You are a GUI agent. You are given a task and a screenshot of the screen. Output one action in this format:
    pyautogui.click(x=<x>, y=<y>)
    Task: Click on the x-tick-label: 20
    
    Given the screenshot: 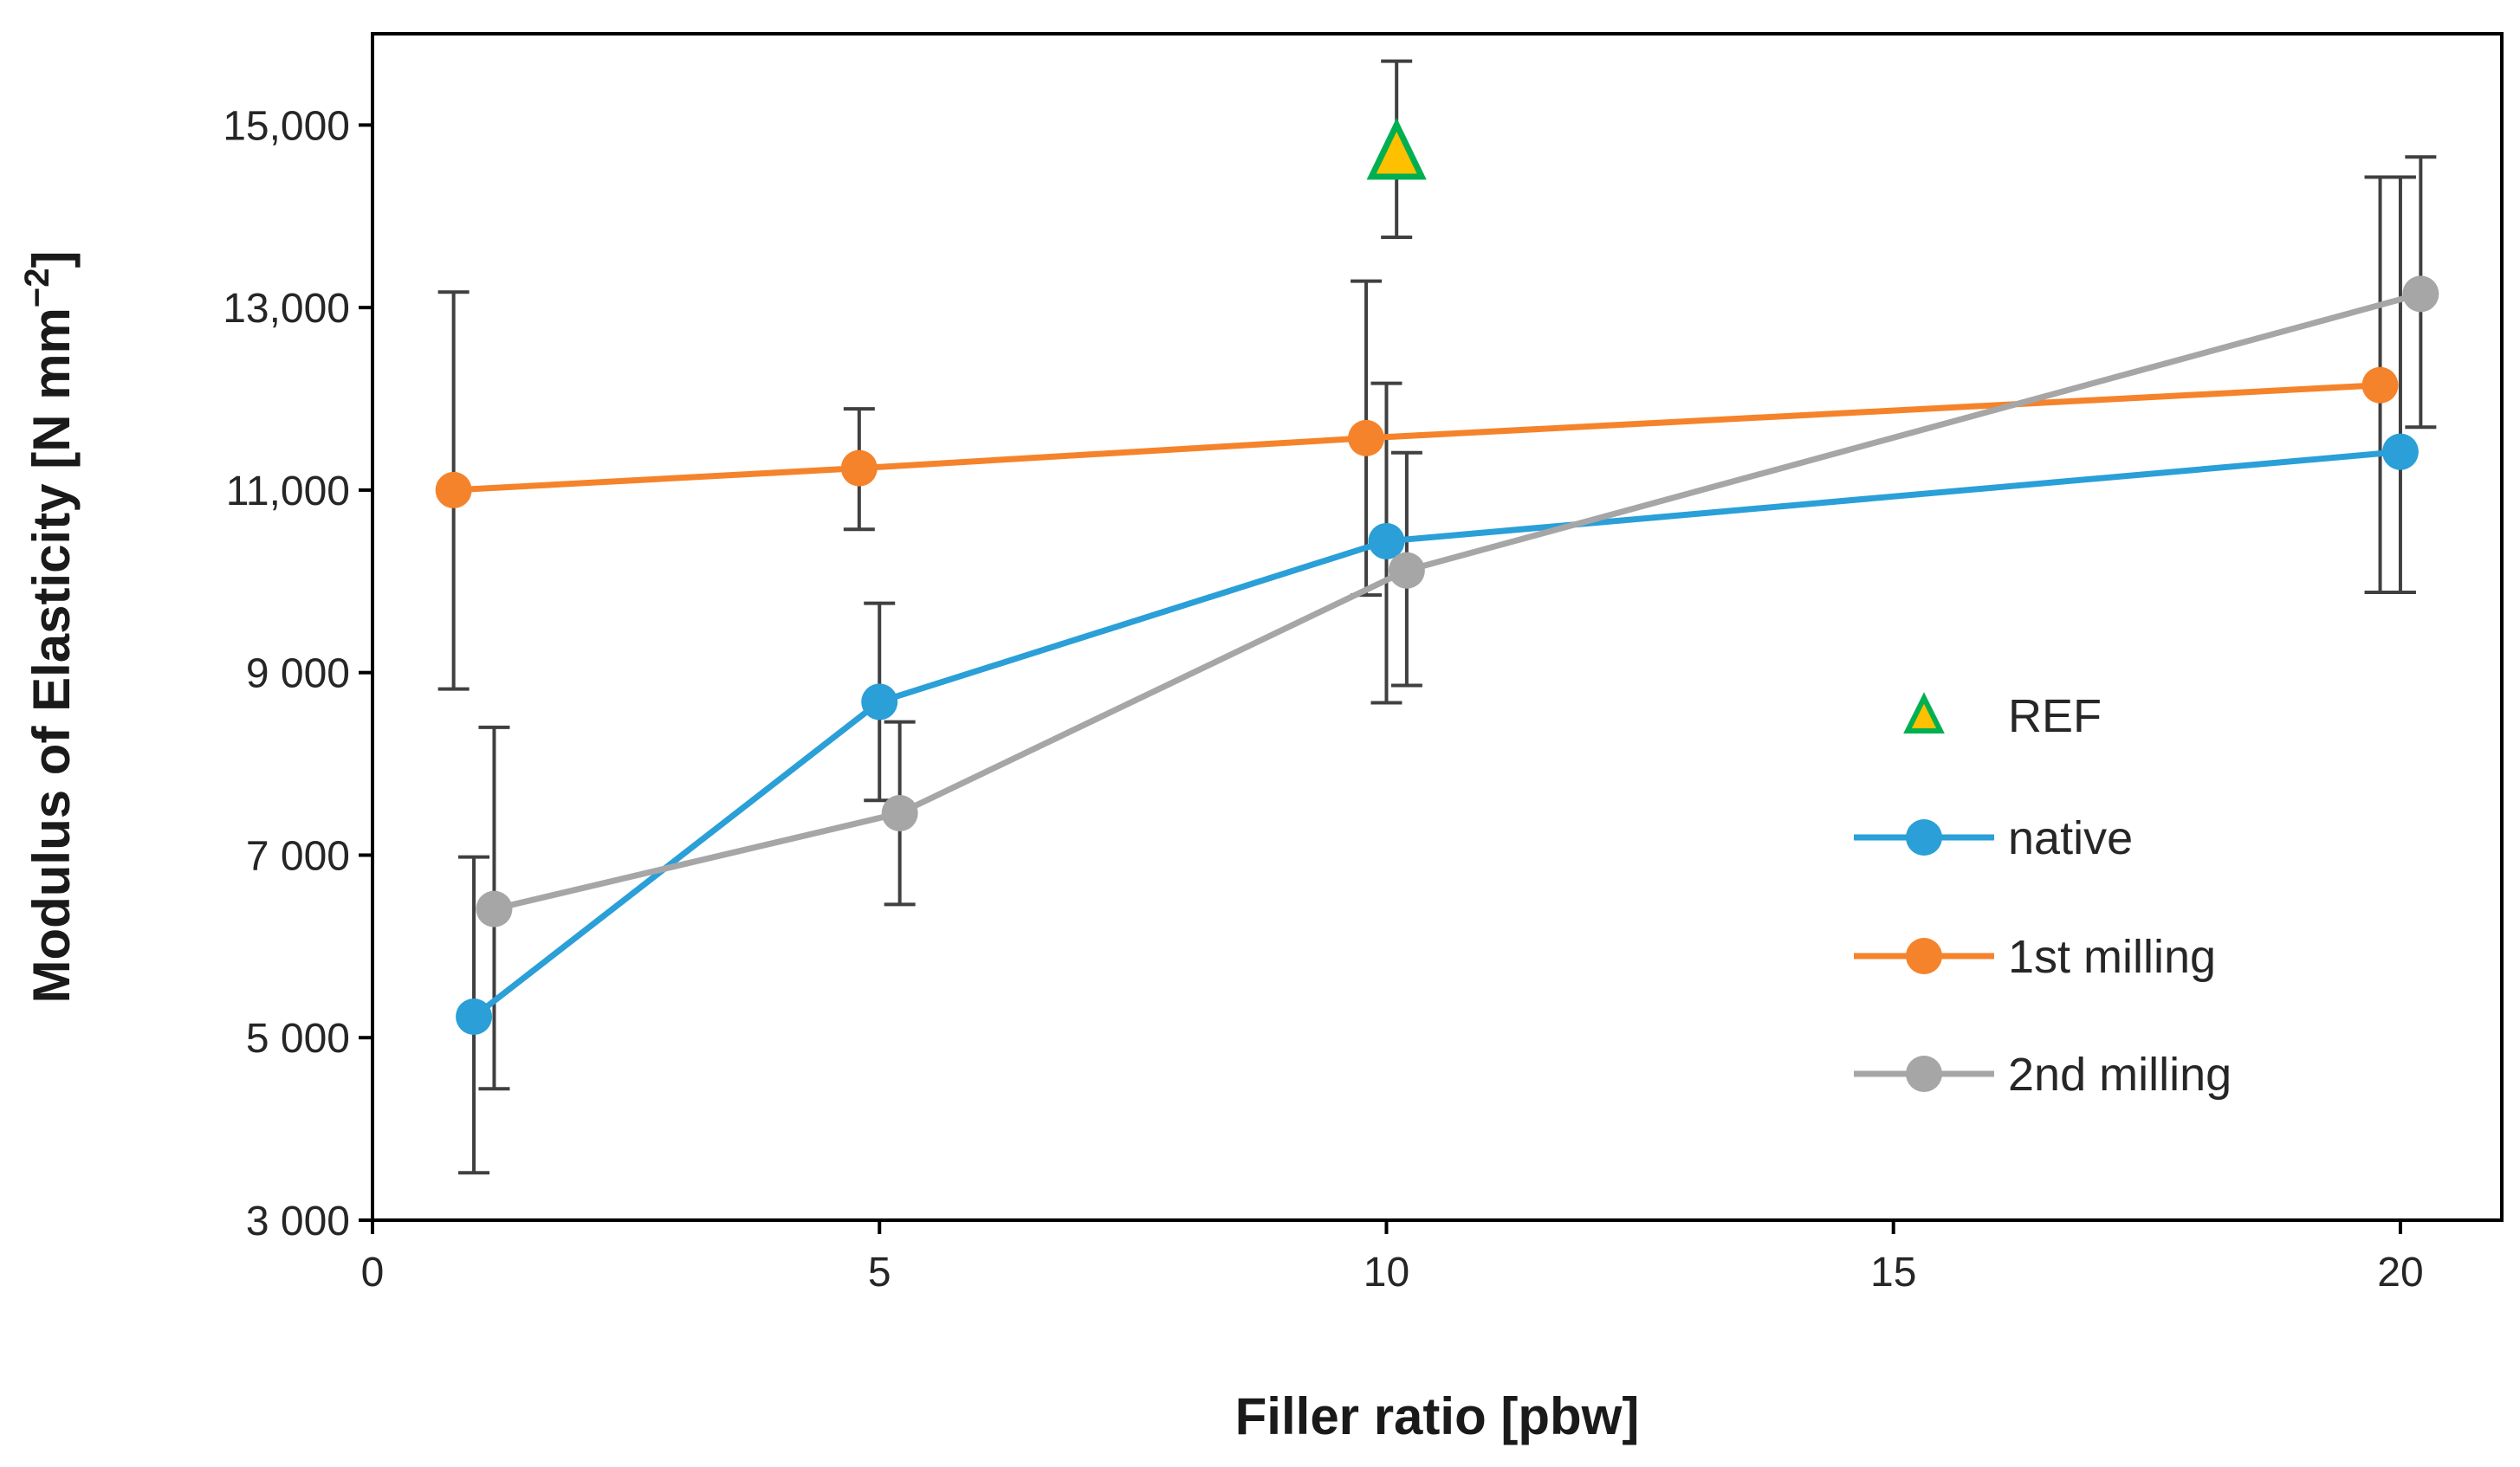 What is the action you would take?
    pyautogui.click(x=2400, y=1273)
    